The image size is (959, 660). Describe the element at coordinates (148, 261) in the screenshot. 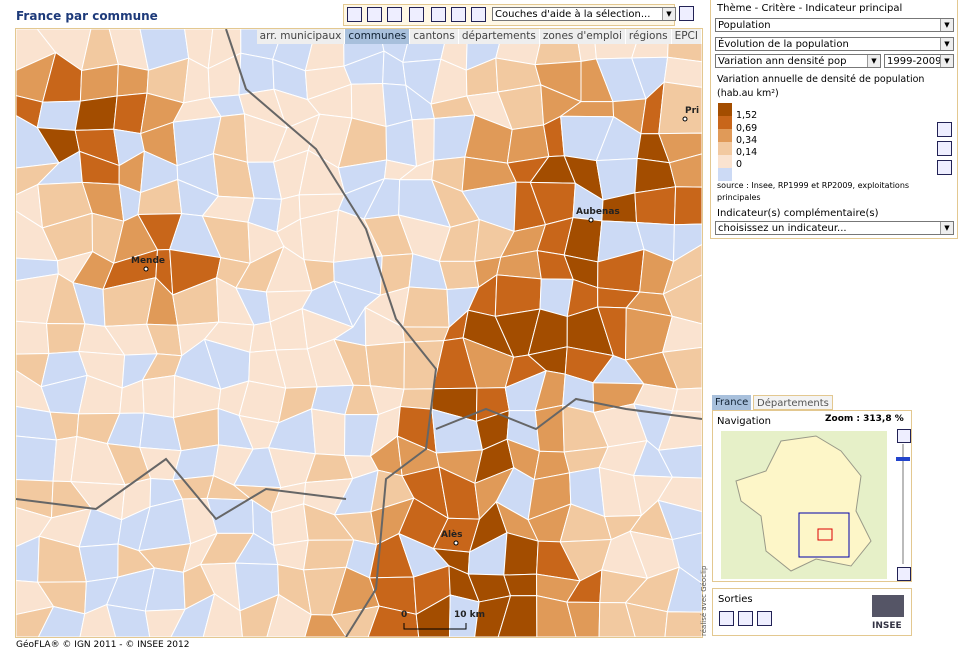

I see `city-label: Mende` at that location.